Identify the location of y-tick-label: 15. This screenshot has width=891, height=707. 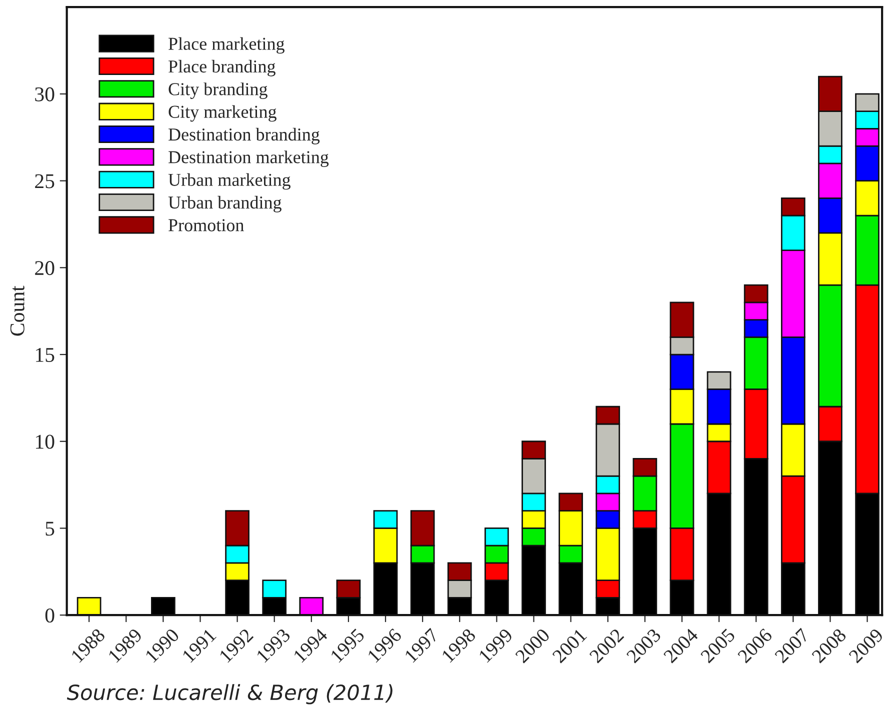
(45, 355).